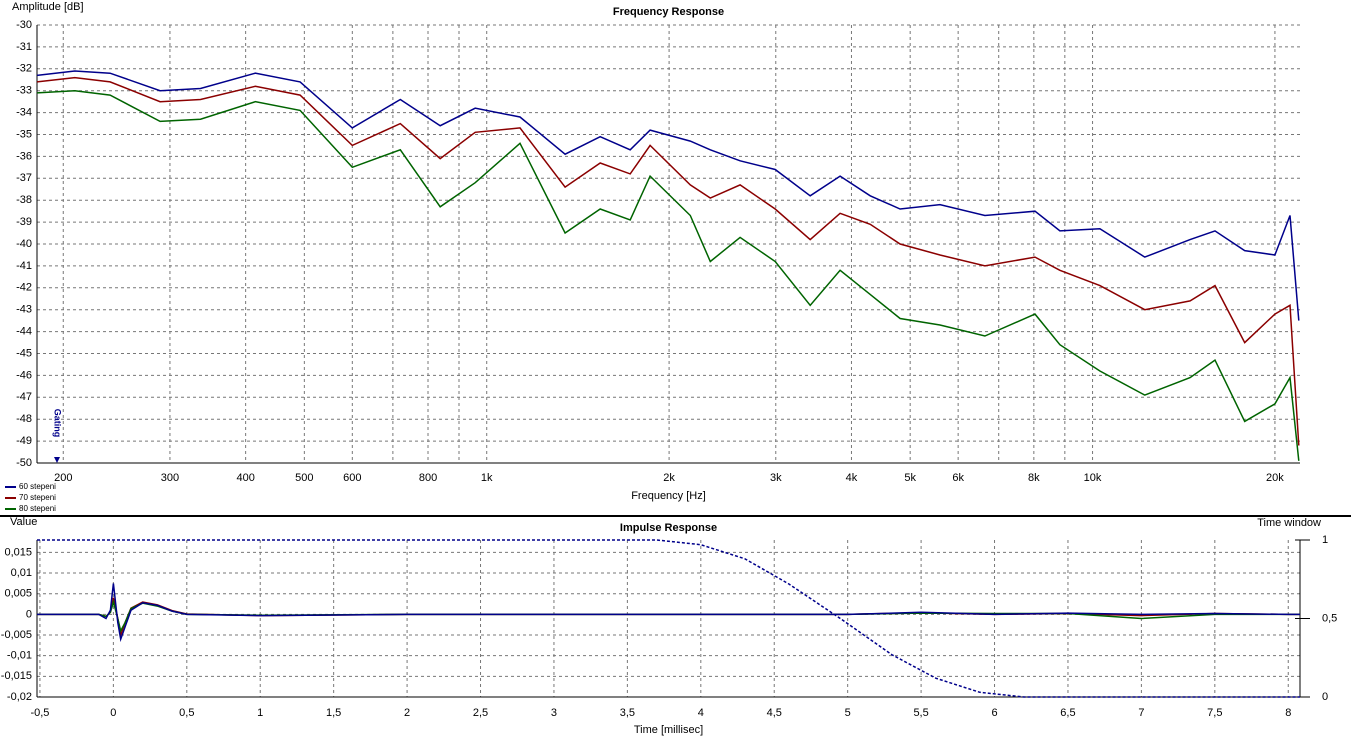 This screenshot has width=1351, height=749. I want to click on x-tick-label: 8, so click(1288, 713).